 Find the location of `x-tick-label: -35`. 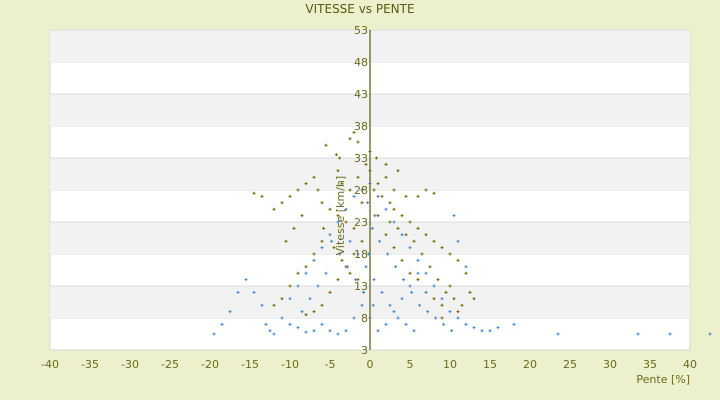

x-tick-label: -35 is located at coordinates (90, 364).